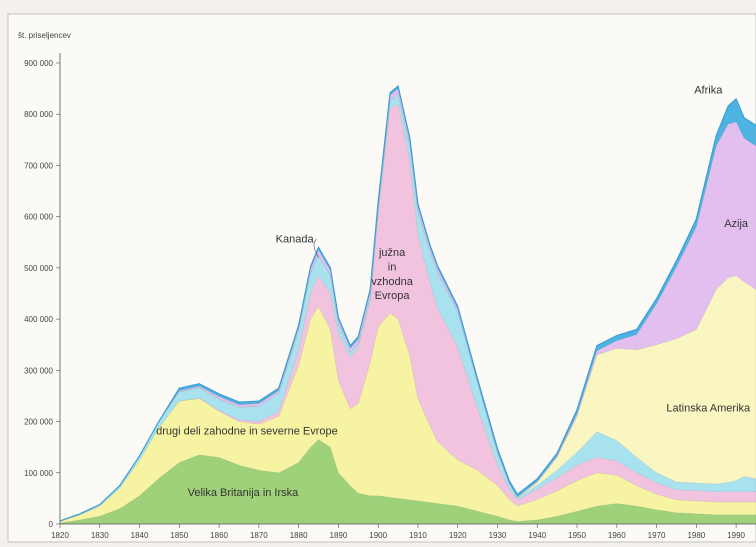 The width and height of the screenshot is (756, 547). What do you see at coordinates (38, 268) in the screenshot?
I see `y-tick-label: 500 000` at bounding box center [38, 268].